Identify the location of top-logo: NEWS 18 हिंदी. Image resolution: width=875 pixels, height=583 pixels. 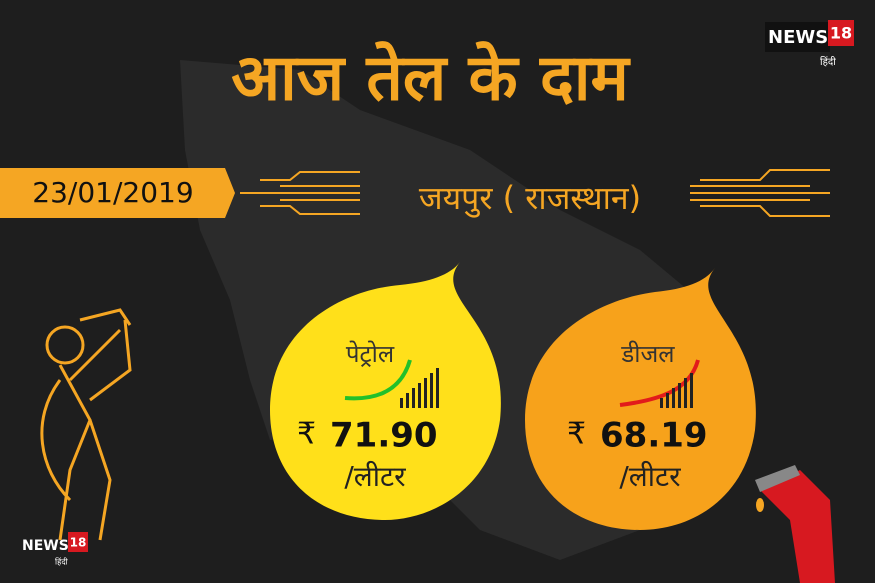
(809, 44).